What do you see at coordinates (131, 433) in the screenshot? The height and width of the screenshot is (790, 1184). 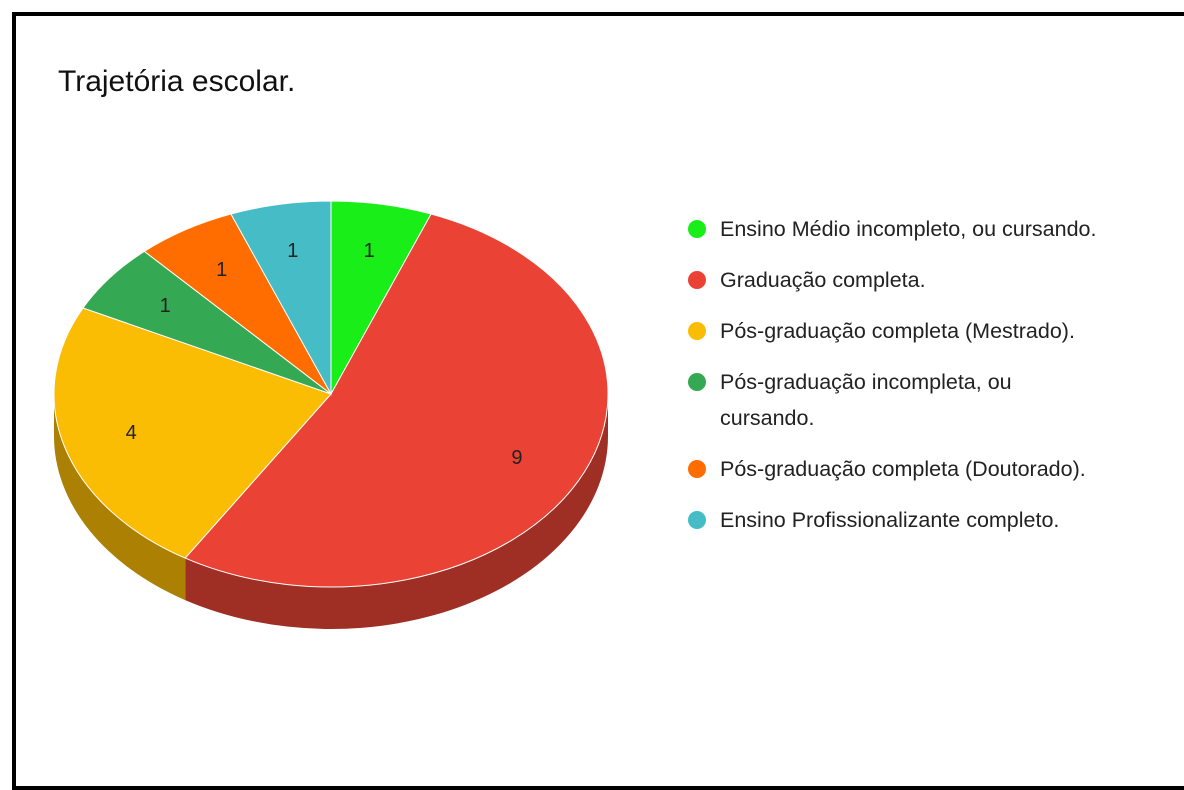 I see `data-label: 4` at bounding box center [131, 433].